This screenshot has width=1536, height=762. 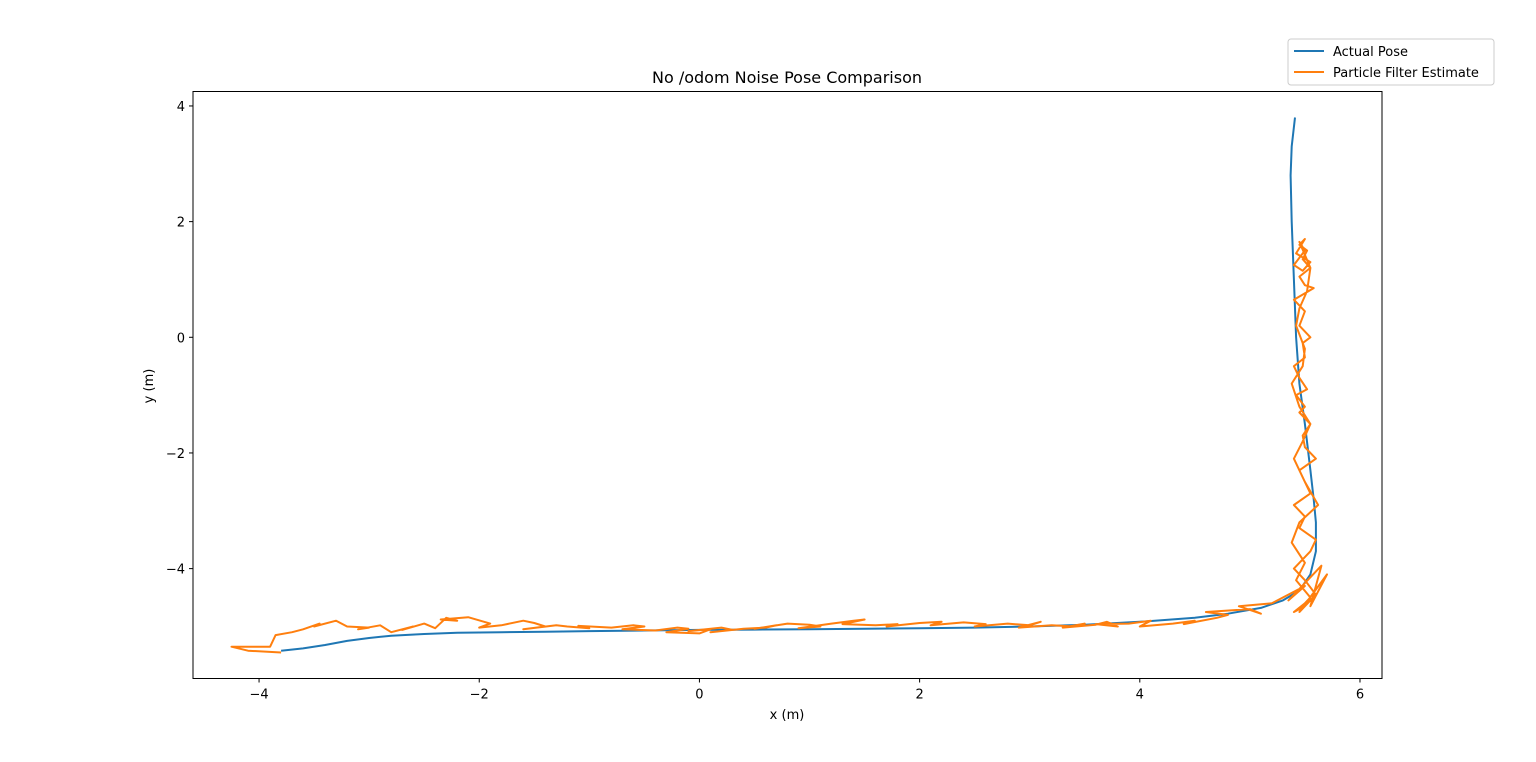 What do you see at coordinates (181, 223) in the screenshot?
I see `y-tick-label: 2` at bounding box center [181, 223].